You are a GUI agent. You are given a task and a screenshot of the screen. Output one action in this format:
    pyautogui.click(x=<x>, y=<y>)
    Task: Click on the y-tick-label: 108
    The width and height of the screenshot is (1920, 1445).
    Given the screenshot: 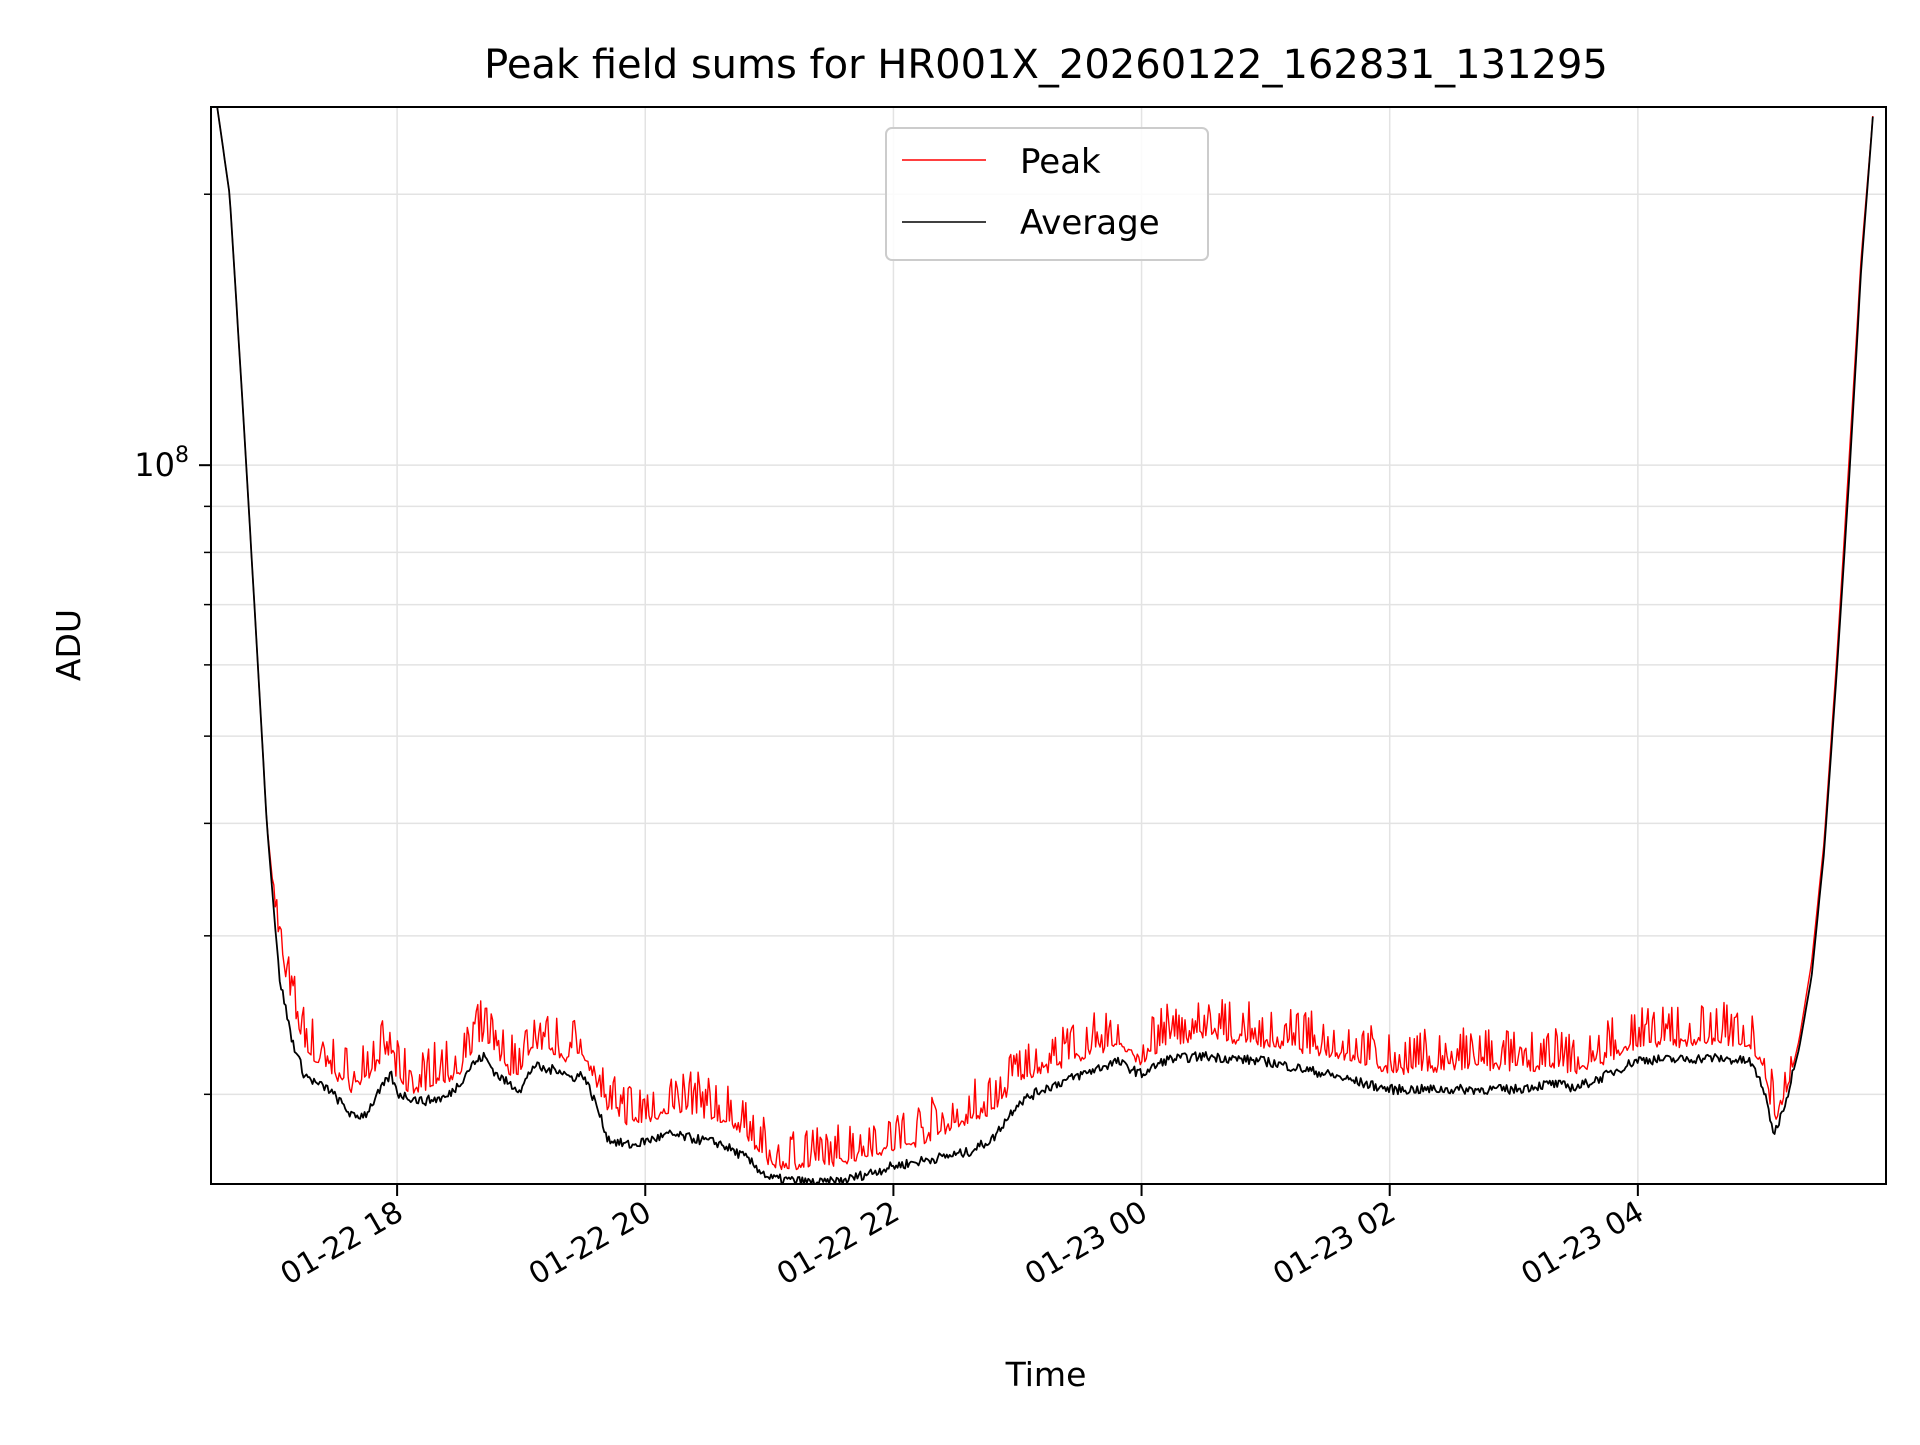 What is the action you would take?
    pyautogui.click(x=161, y=463)
    